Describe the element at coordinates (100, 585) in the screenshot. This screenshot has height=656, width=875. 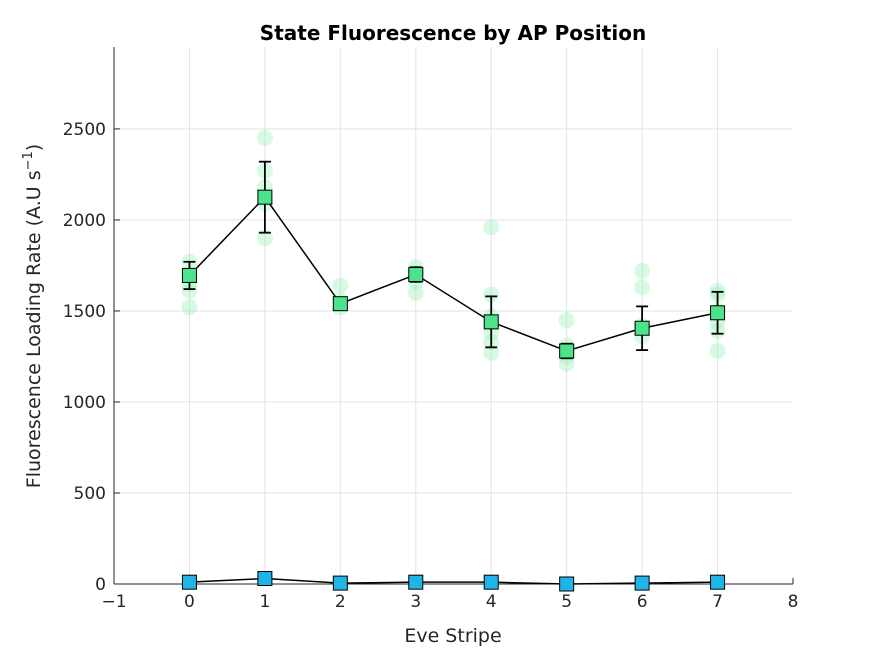
I see `y-tick-label: 0` at that location.